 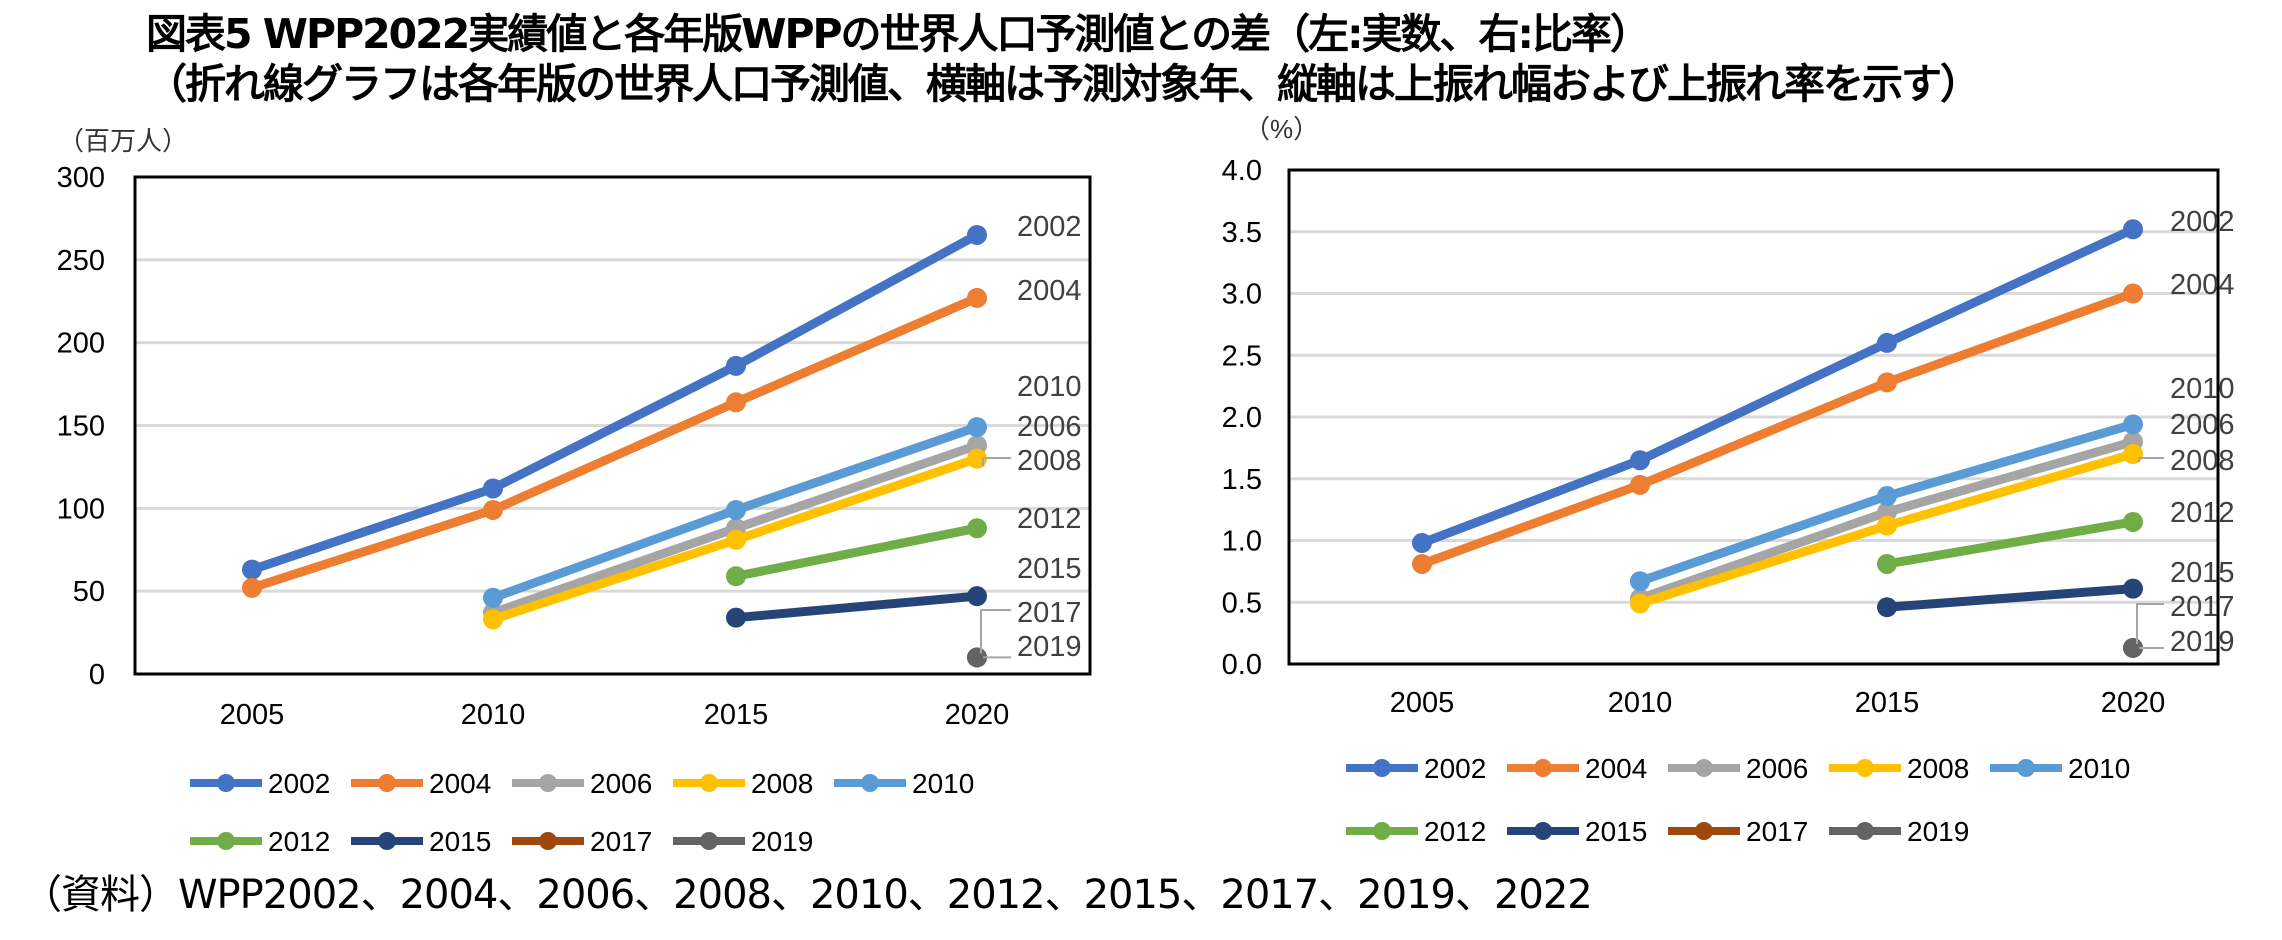 What do you see at coordinates (1049, 569) in the screenshot?
I see `series-end-label: 2015` at bounding box center [1049, 569].